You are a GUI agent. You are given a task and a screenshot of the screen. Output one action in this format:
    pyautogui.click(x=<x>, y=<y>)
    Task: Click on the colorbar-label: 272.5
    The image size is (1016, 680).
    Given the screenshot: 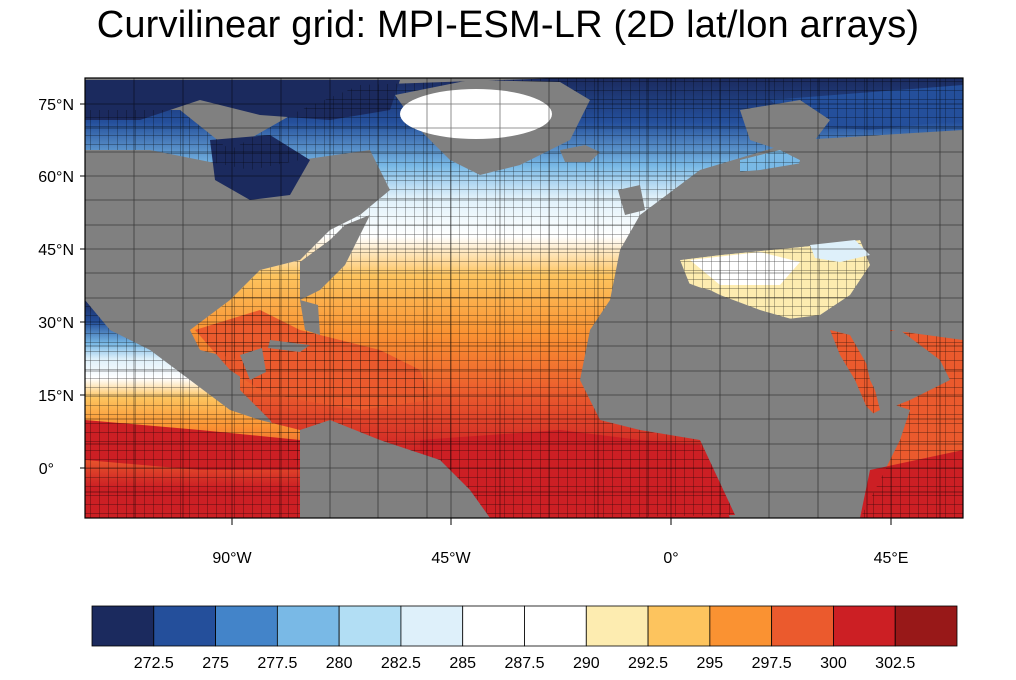 What is the action you would take?
    pyautogui.click(x=154, y=663)
    